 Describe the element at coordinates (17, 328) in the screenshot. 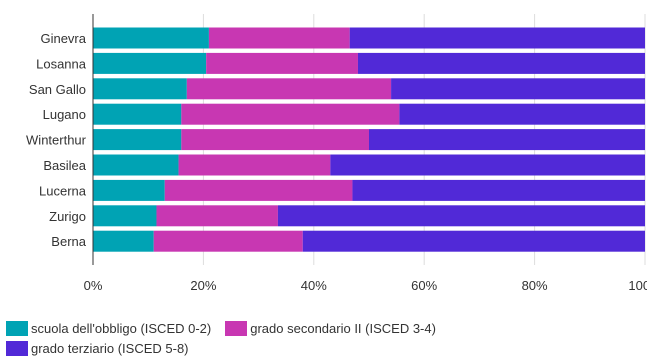

I see `legend-swatch-compulsory` at that location.